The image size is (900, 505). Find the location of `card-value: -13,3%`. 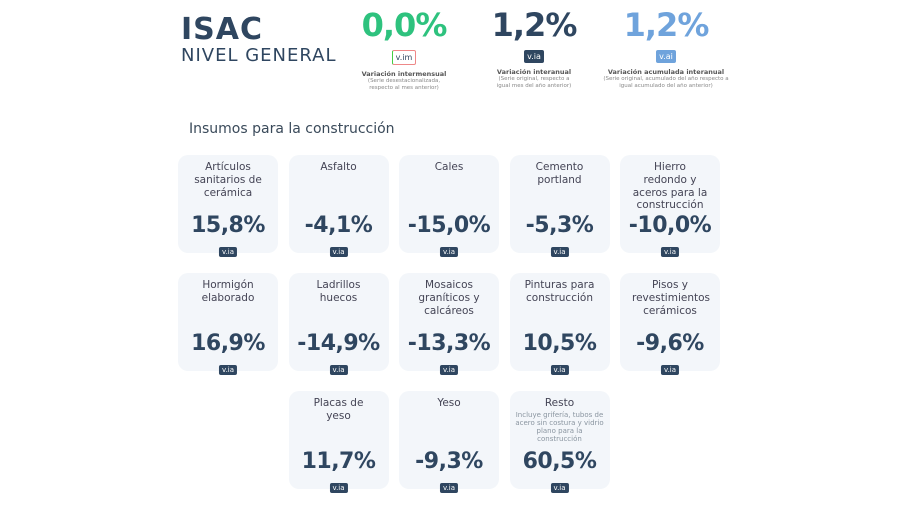

card-value: -13,3% is located at coordinates (449, 343).